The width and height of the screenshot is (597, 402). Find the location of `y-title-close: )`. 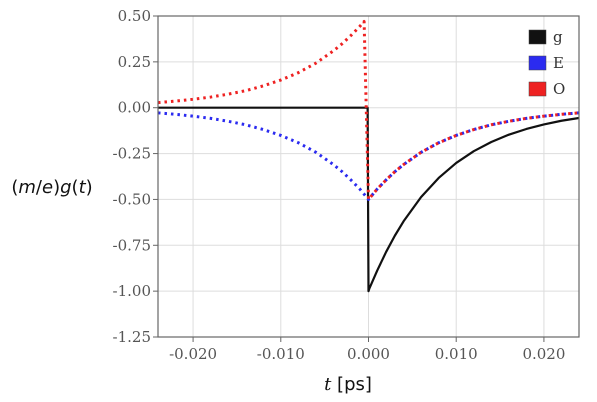

y-title-close: ) is located at coordinates (56, 187).